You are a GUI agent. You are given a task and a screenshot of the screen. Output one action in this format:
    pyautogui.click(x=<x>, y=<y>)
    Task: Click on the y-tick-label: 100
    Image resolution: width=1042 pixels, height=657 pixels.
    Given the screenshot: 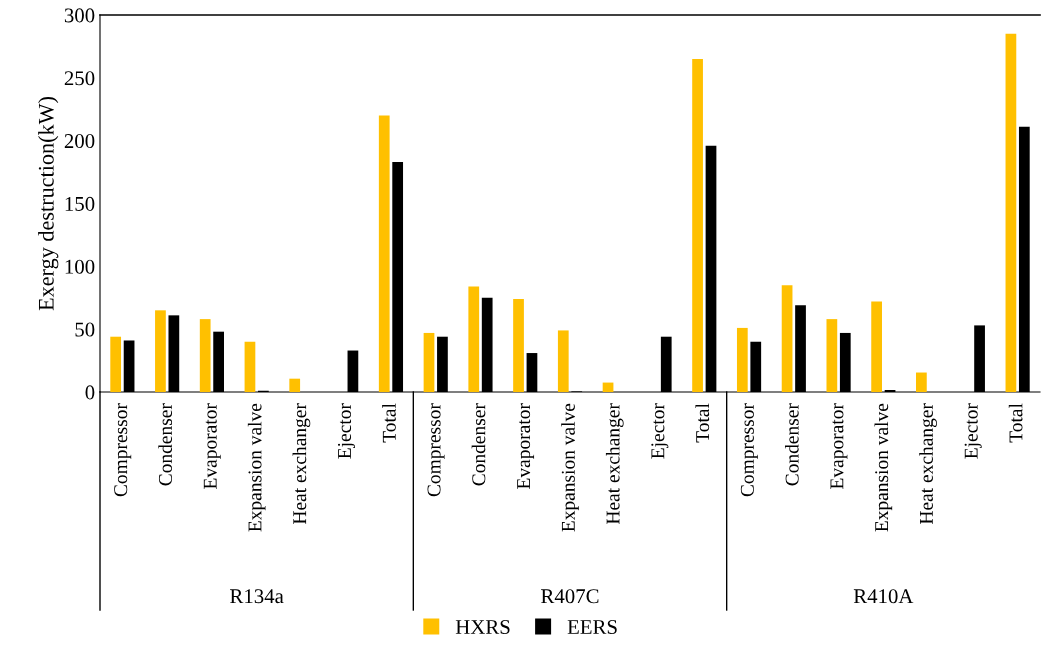 What is the action you would take?
    pyautogui.click(x=80, y=266)
    